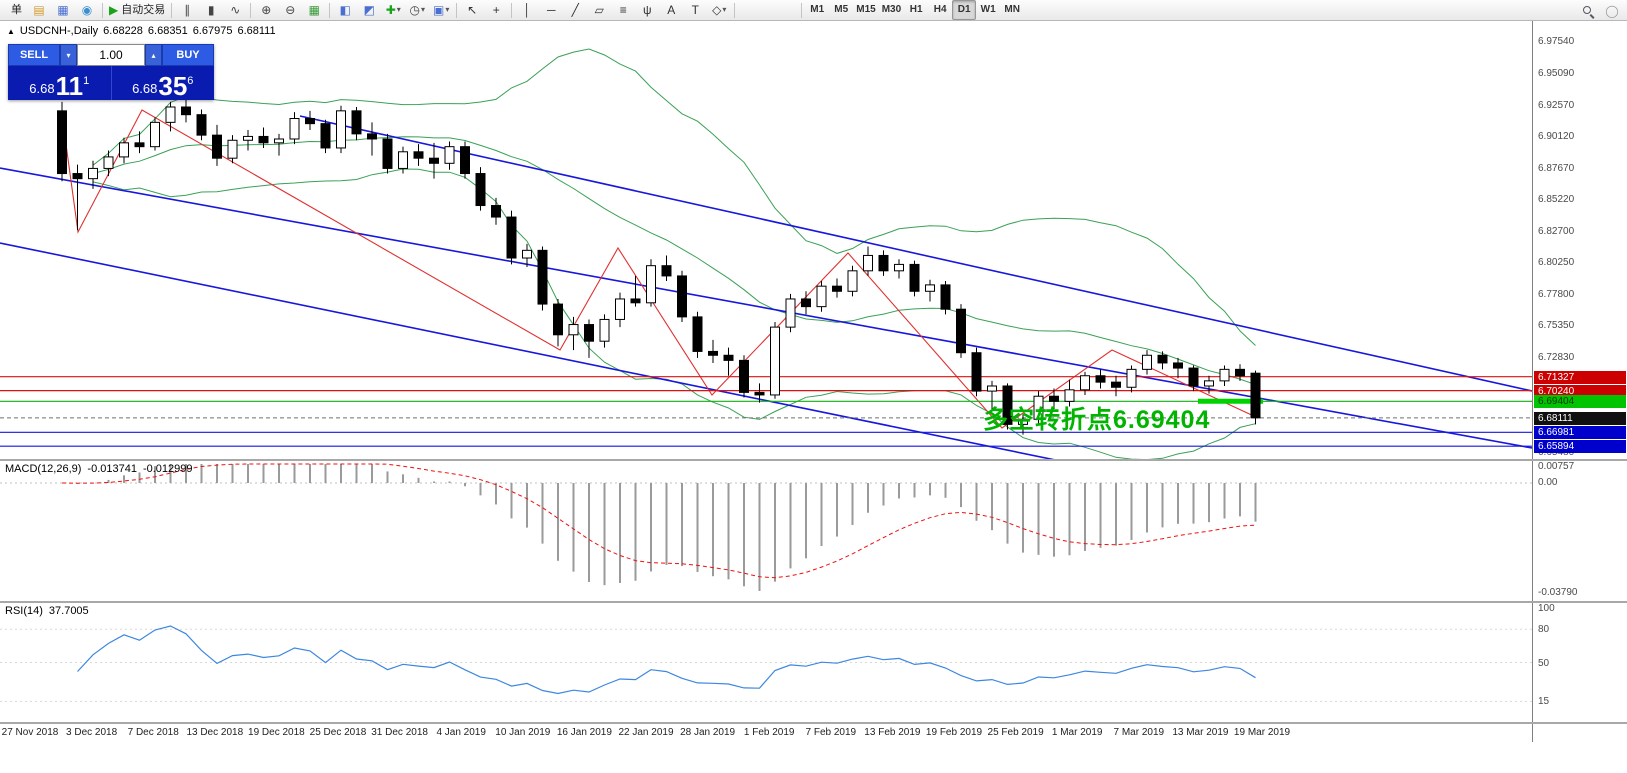 This screenshot has height=773, width=1627. I want to click on crosshair-icon: +, so click(496, 10).